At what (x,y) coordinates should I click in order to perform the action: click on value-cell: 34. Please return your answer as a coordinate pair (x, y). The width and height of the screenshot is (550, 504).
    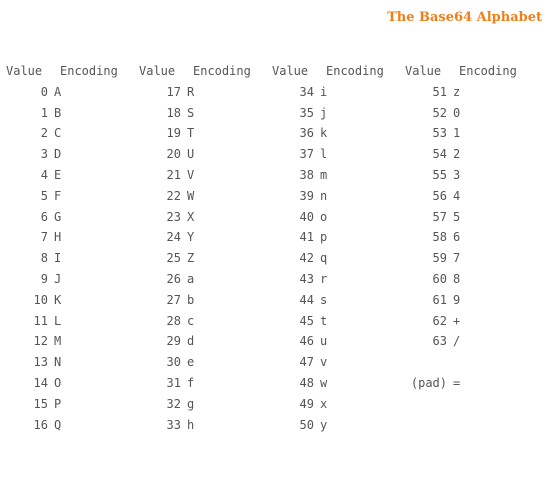
    Looking at the image, I should click on (306, 91).